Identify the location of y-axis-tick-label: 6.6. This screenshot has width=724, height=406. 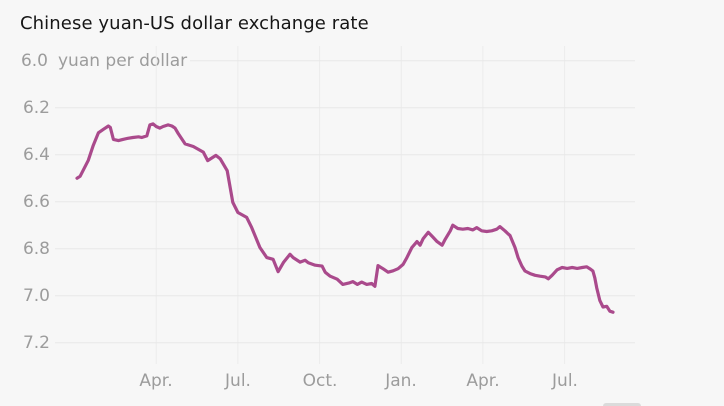
(36, 202).